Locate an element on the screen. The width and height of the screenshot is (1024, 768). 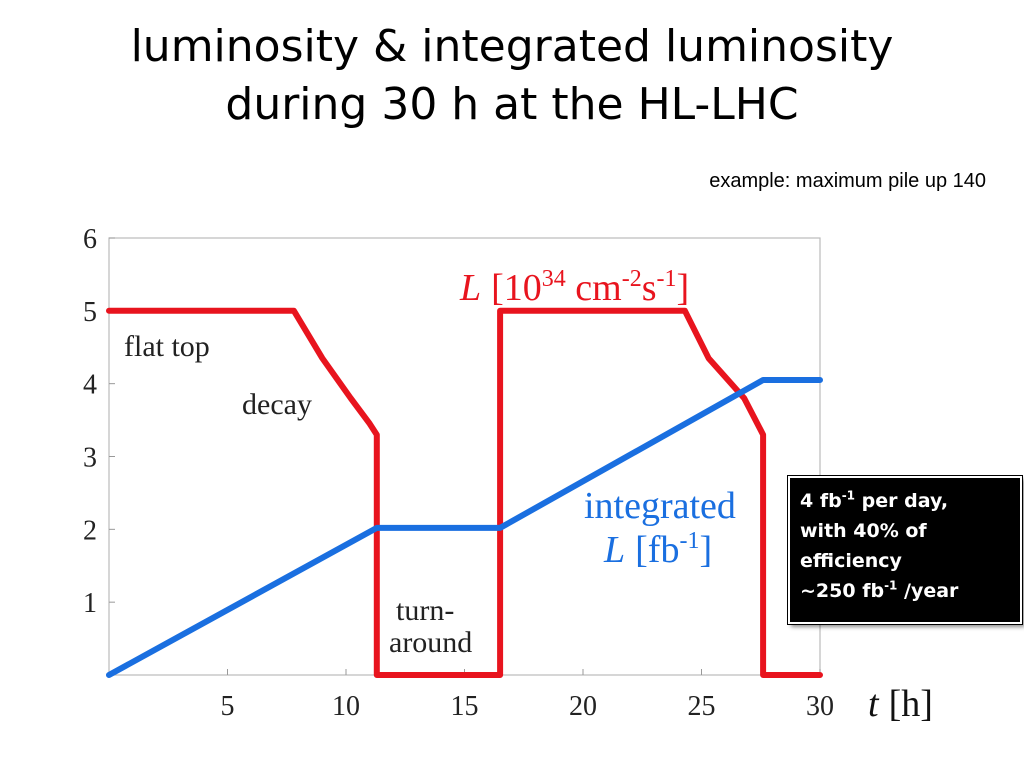
y-tick-label: 2 is located at coordinates (90, 530).